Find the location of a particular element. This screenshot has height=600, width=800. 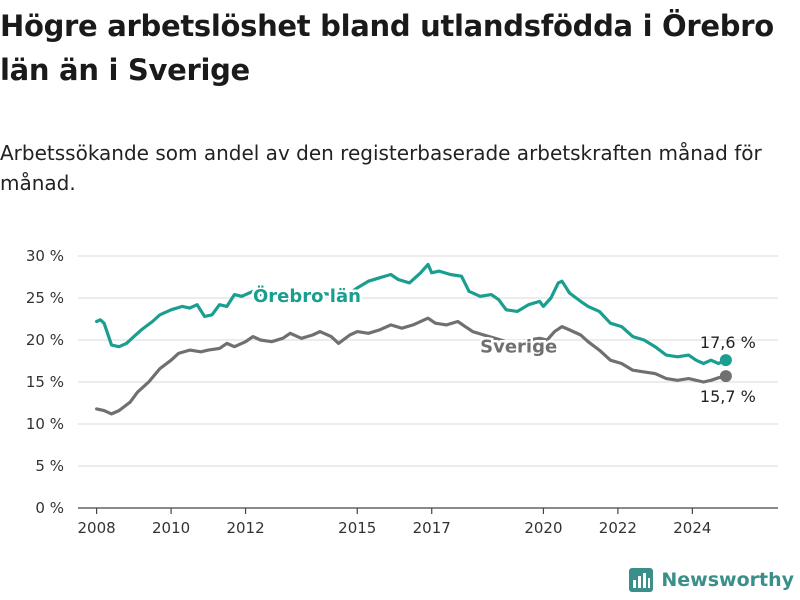

x-axis: 2008 2010 2012 2015 2017 2020 2022 2024 is located at coordinates (428, 522).